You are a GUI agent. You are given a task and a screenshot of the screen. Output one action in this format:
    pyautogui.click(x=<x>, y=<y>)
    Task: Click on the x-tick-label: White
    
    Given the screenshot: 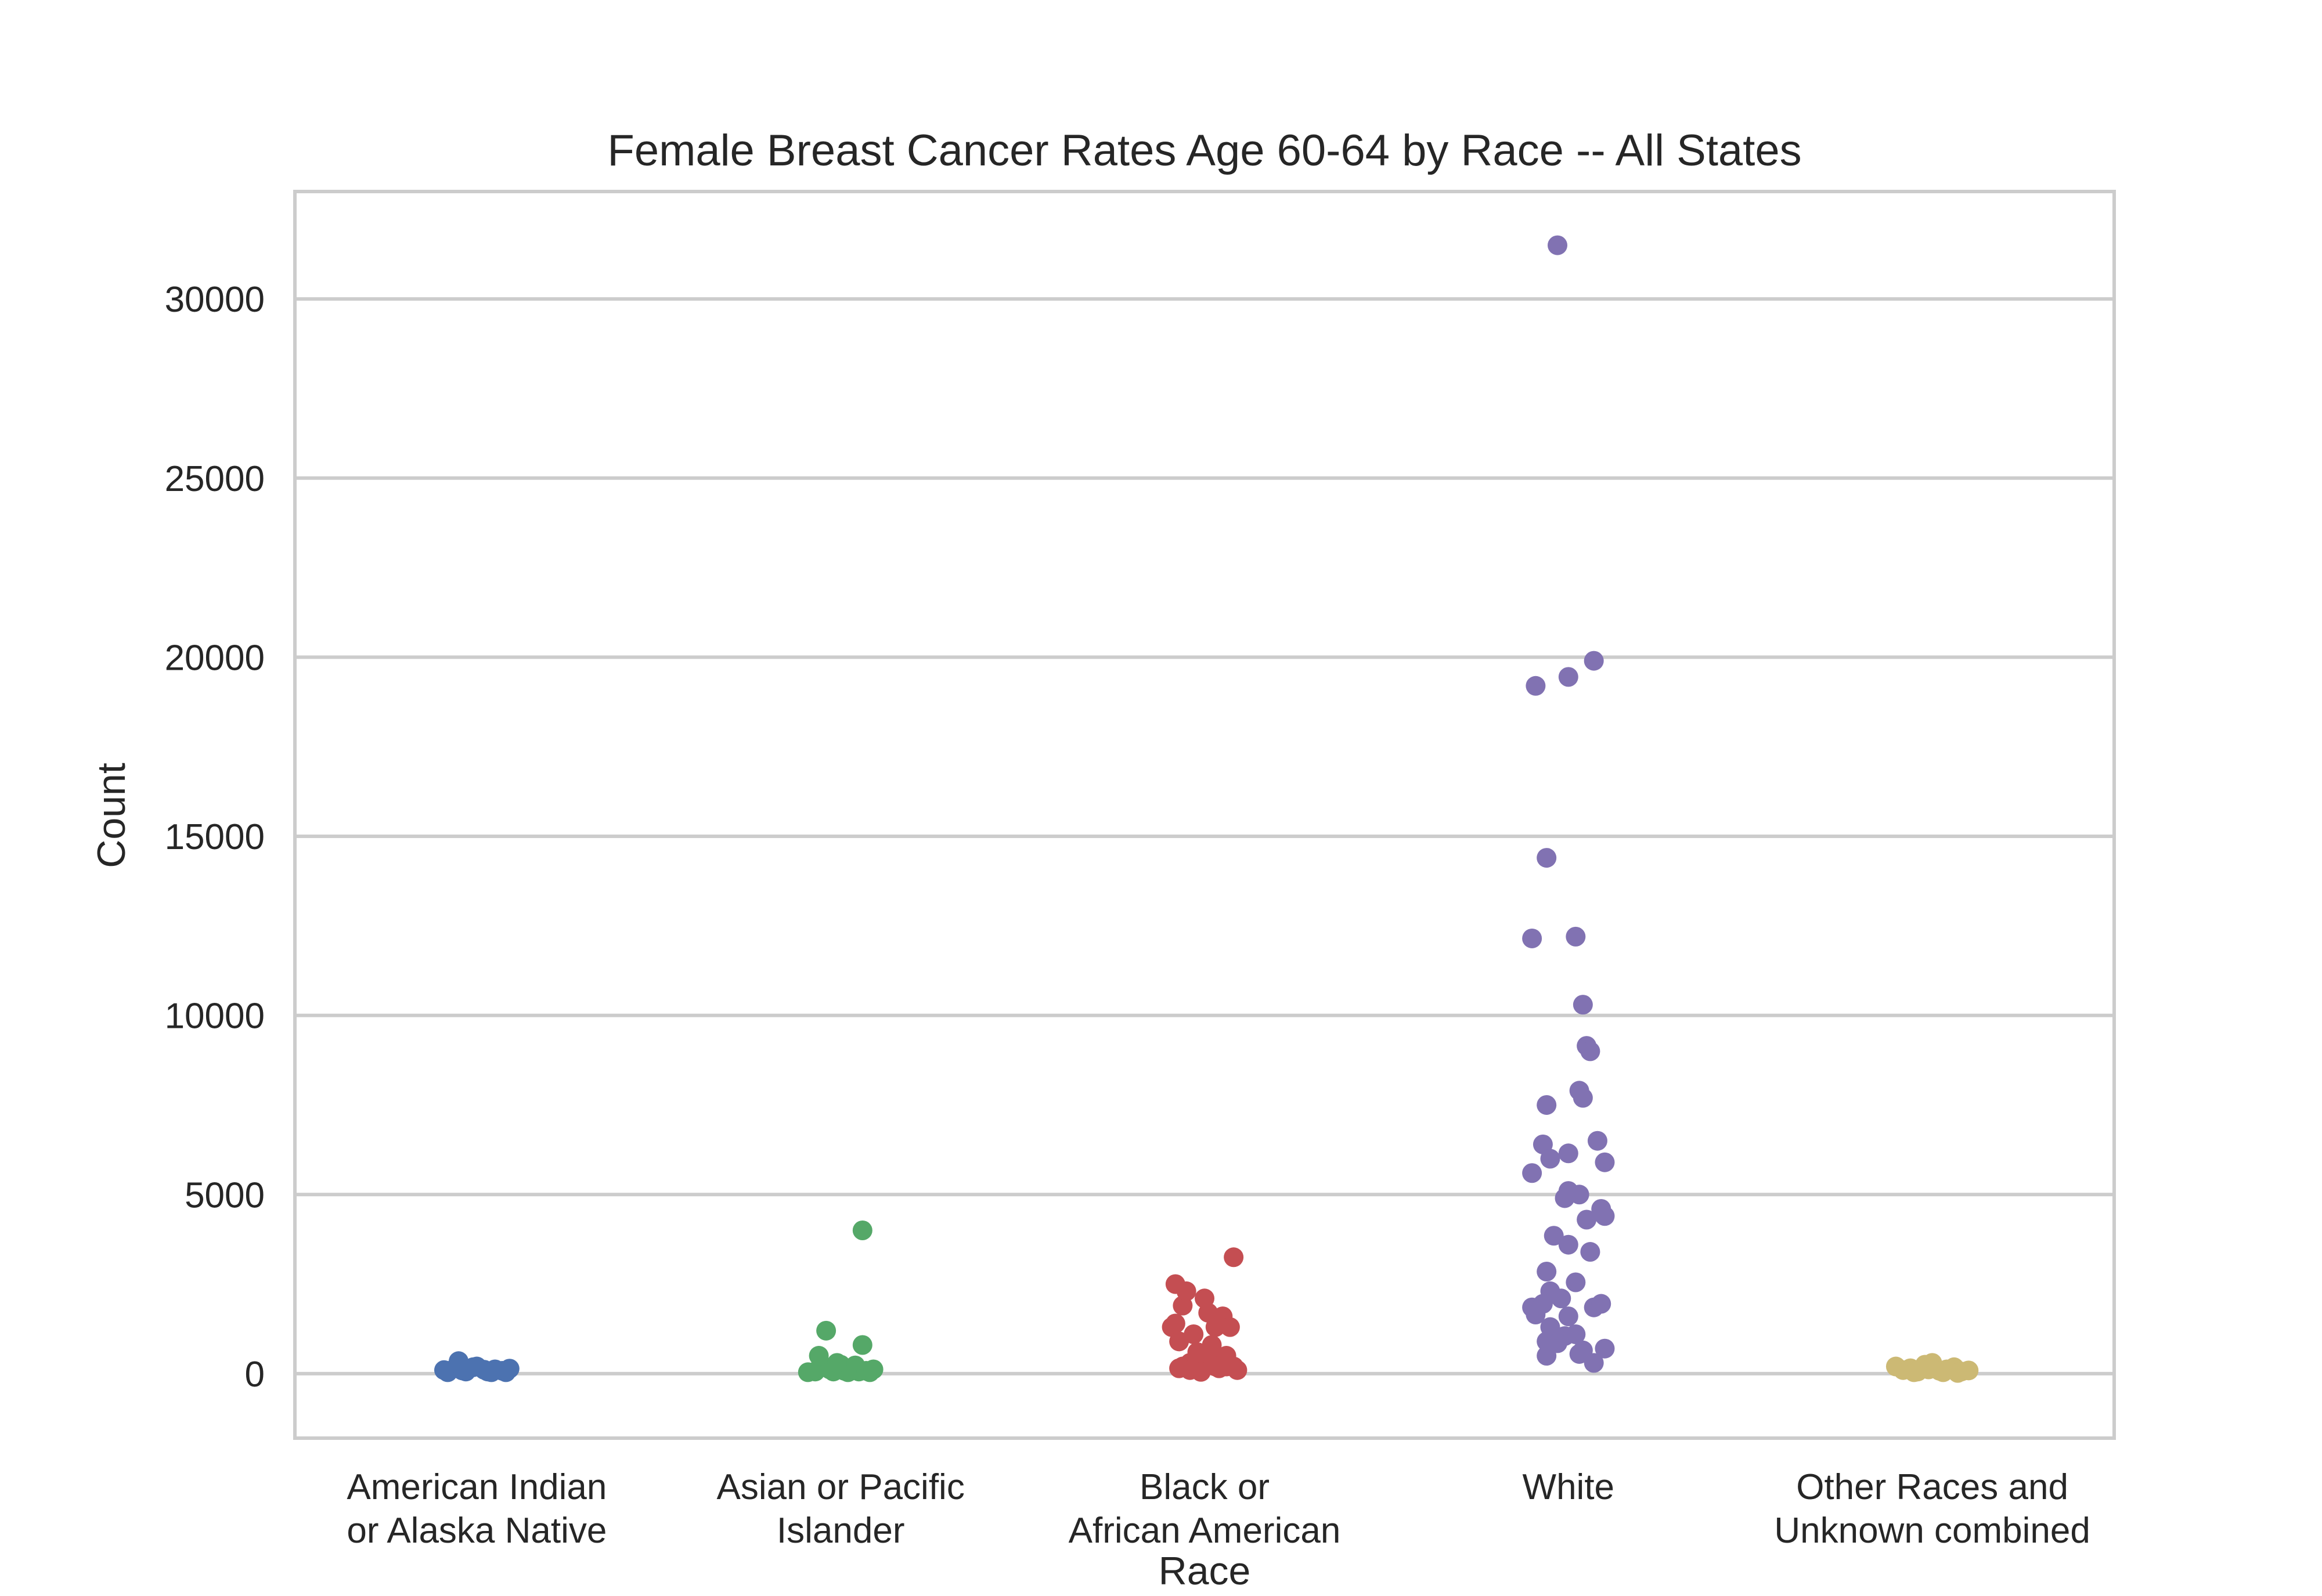 What is the action you would take?
    pyautogui.click(x=1569, y=1487)
    